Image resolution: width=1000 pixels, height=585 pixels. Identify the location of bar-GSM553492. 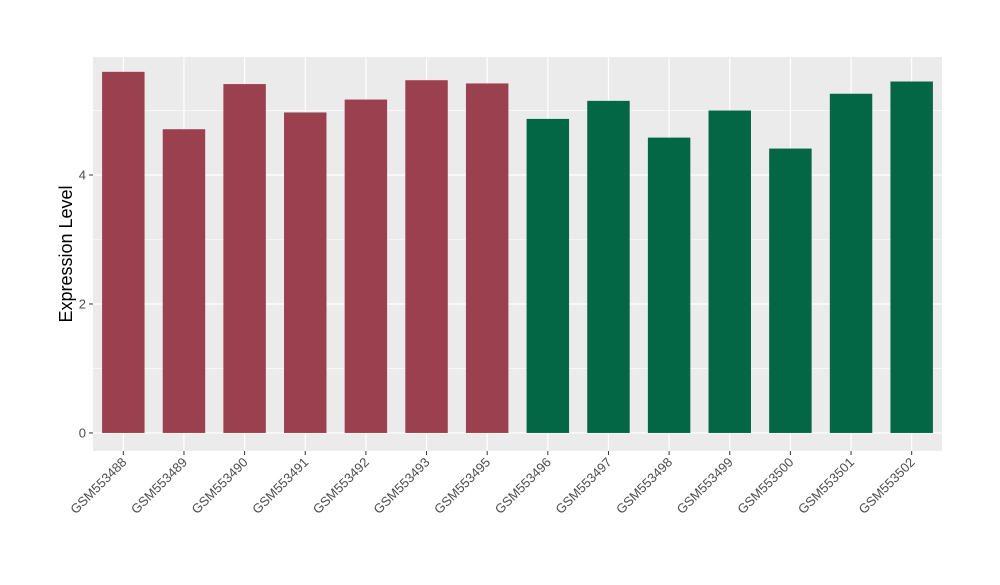
(366, 266).